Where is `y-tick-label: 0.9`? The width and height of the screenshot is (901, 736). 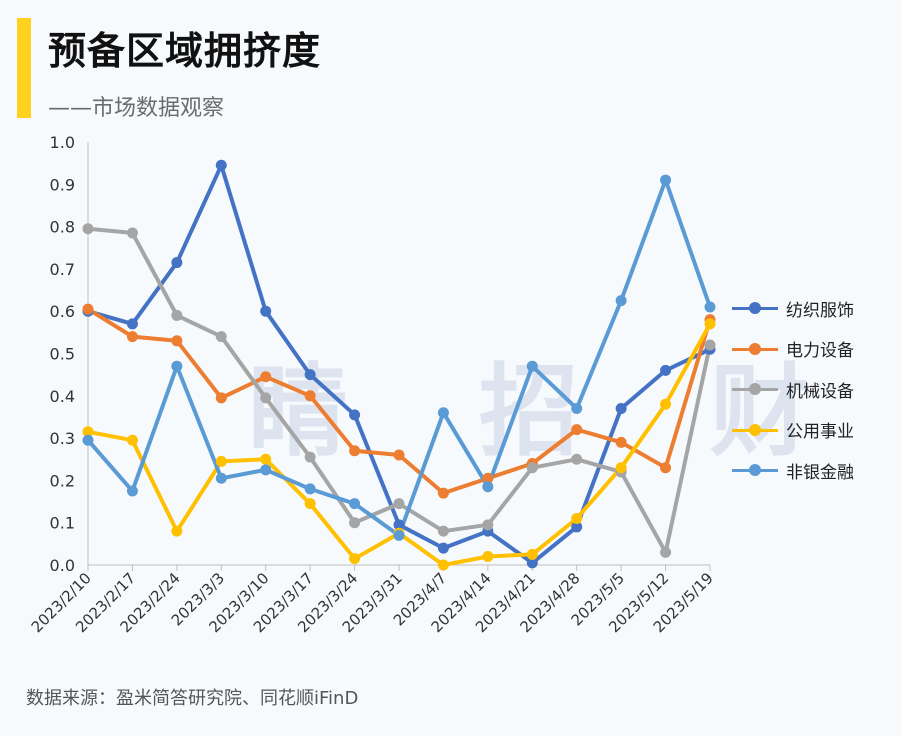 y-tick-label: 0.9 is located at coordinates (62, 184).